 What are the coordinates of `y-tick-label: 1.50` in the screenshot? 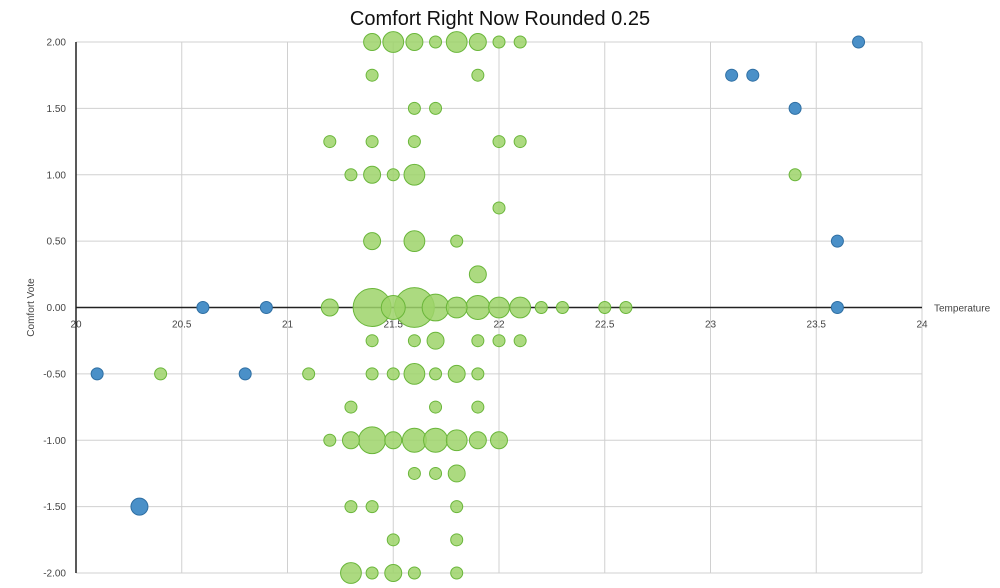 It's located at (57, 109).